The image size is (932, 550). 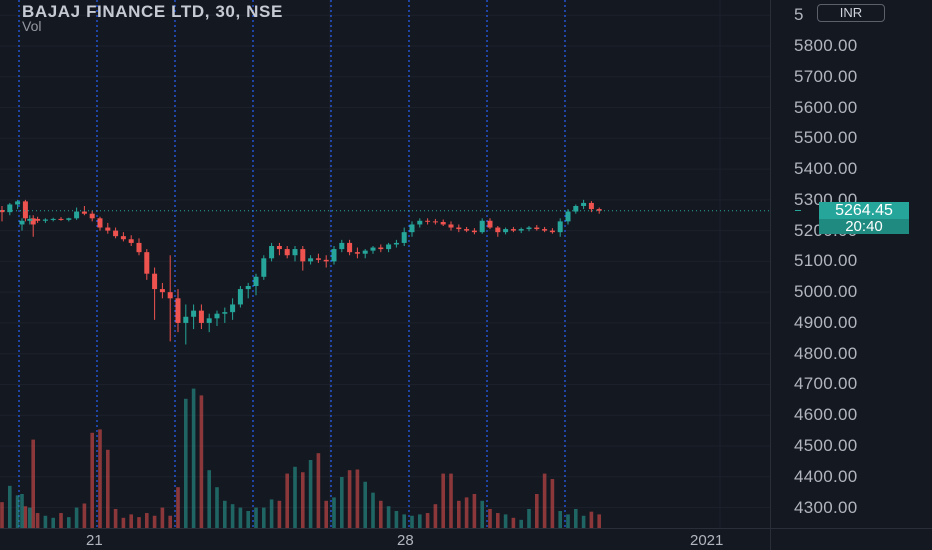 I want to click on price-tick-label: 4600.00, so click(x=826, y=415).